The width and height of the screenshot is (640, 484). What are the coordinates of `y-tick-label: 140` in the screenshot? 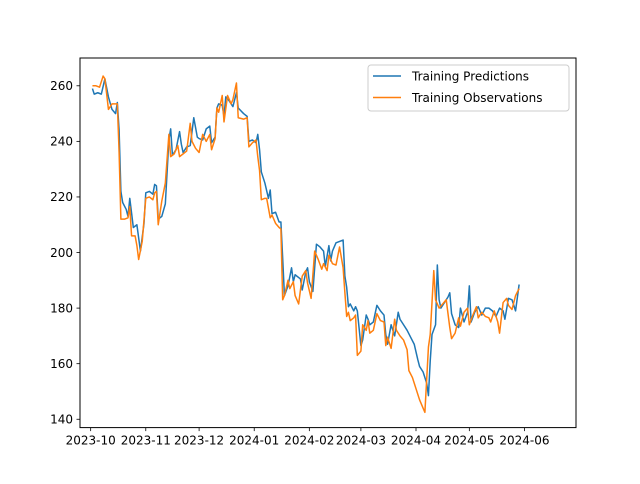 It's located at (61, 420).